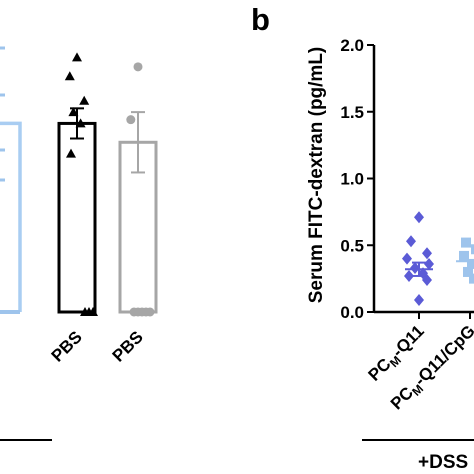 The height and width of the screenshot is (474, 474). What do you see at coordinates (67, 346) in the screenshot?
I see `panel-a-category-1: PBS` at bounding box center [67, 346].